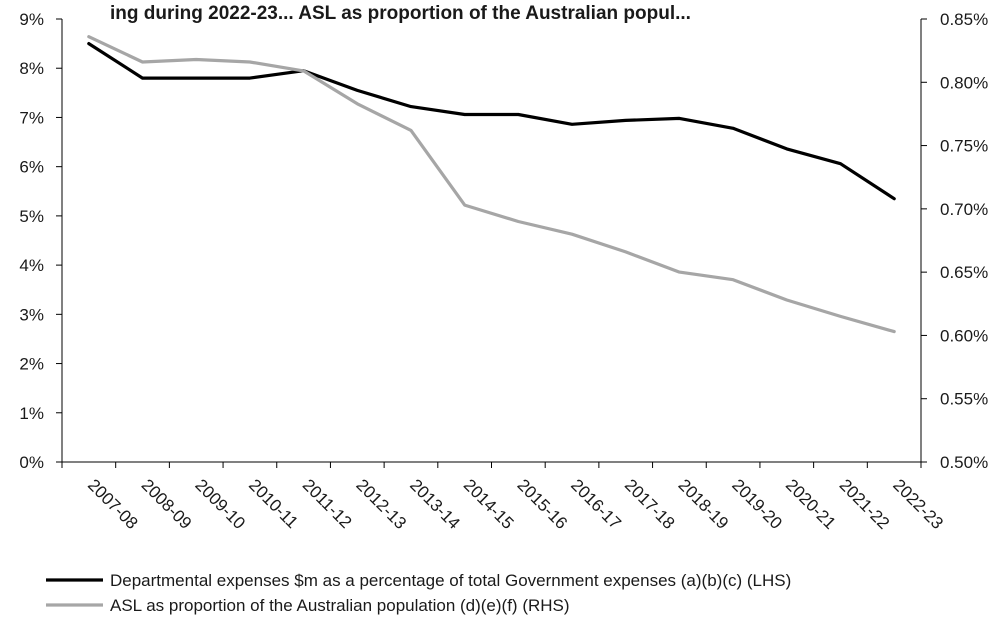 Image resolution: width=1007 pixels, height=618 pixels. What do you see at coordinates (31, 216) in the screenshot?
I see `left-tick-label: 5%` at bounding box center [31, 216].